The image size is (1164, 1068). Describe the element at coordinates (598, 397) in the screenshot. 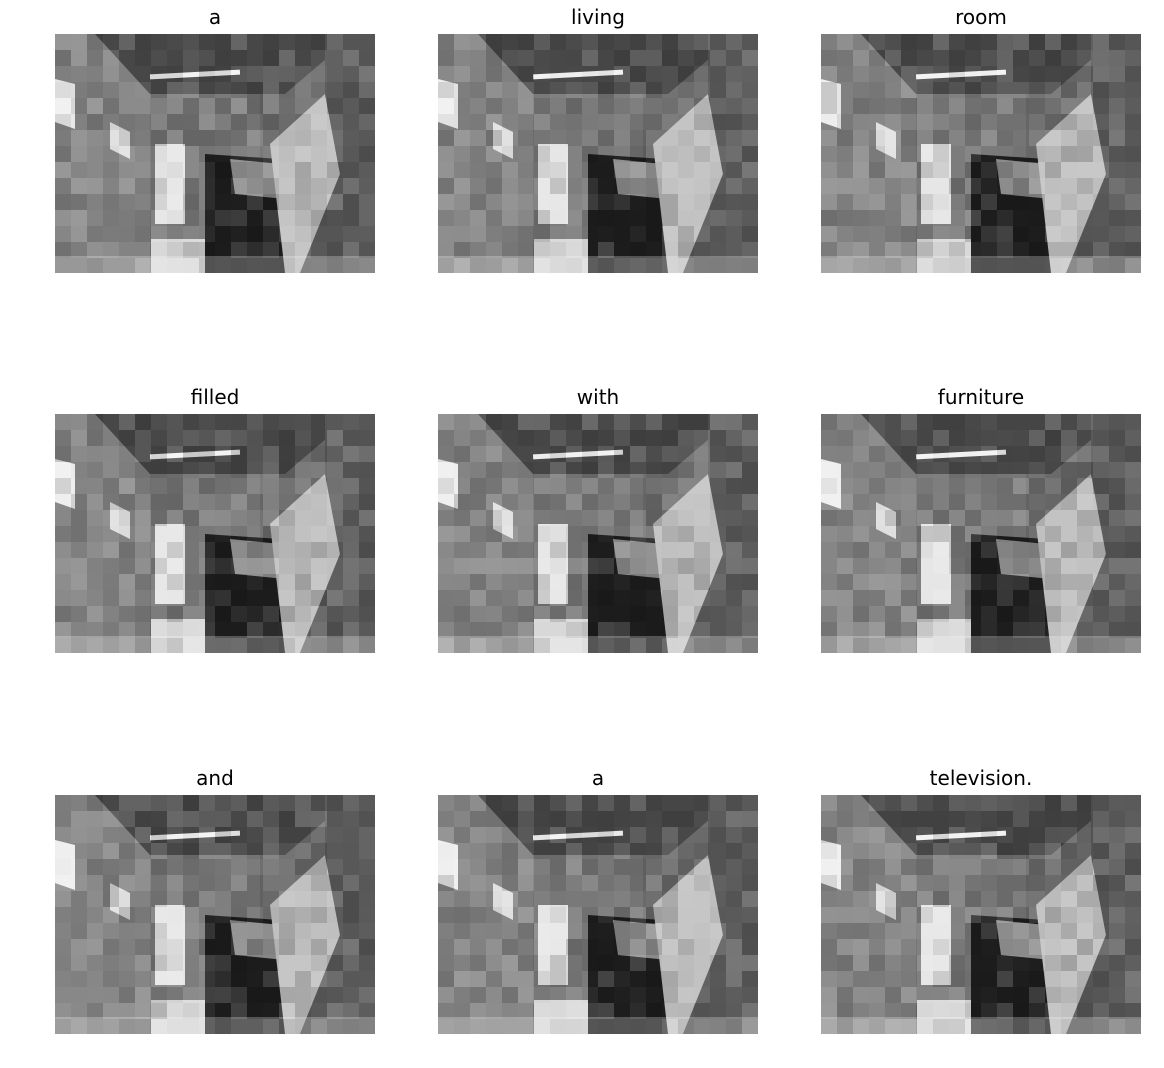

I see `panel-word-title: with` at that location.